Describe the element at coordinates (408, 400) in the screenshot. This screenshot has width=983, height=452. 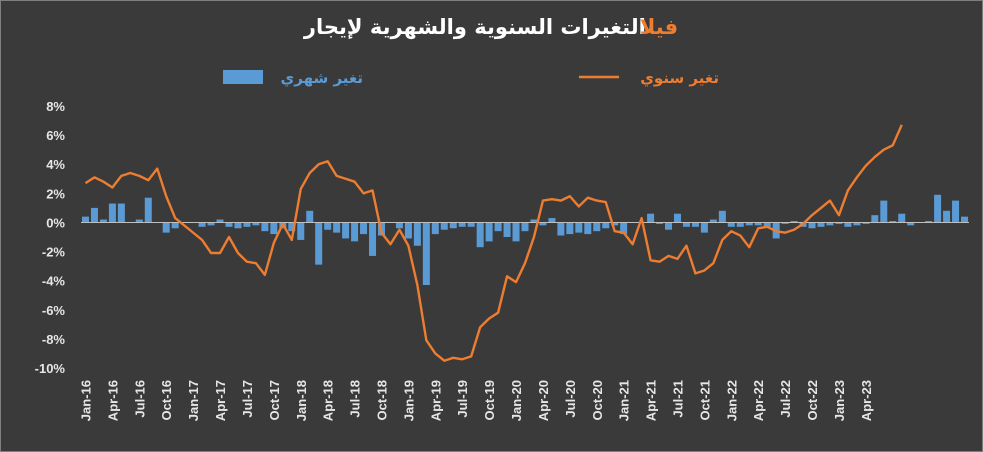
I see `x-tick-label: Jan-19` at that location.